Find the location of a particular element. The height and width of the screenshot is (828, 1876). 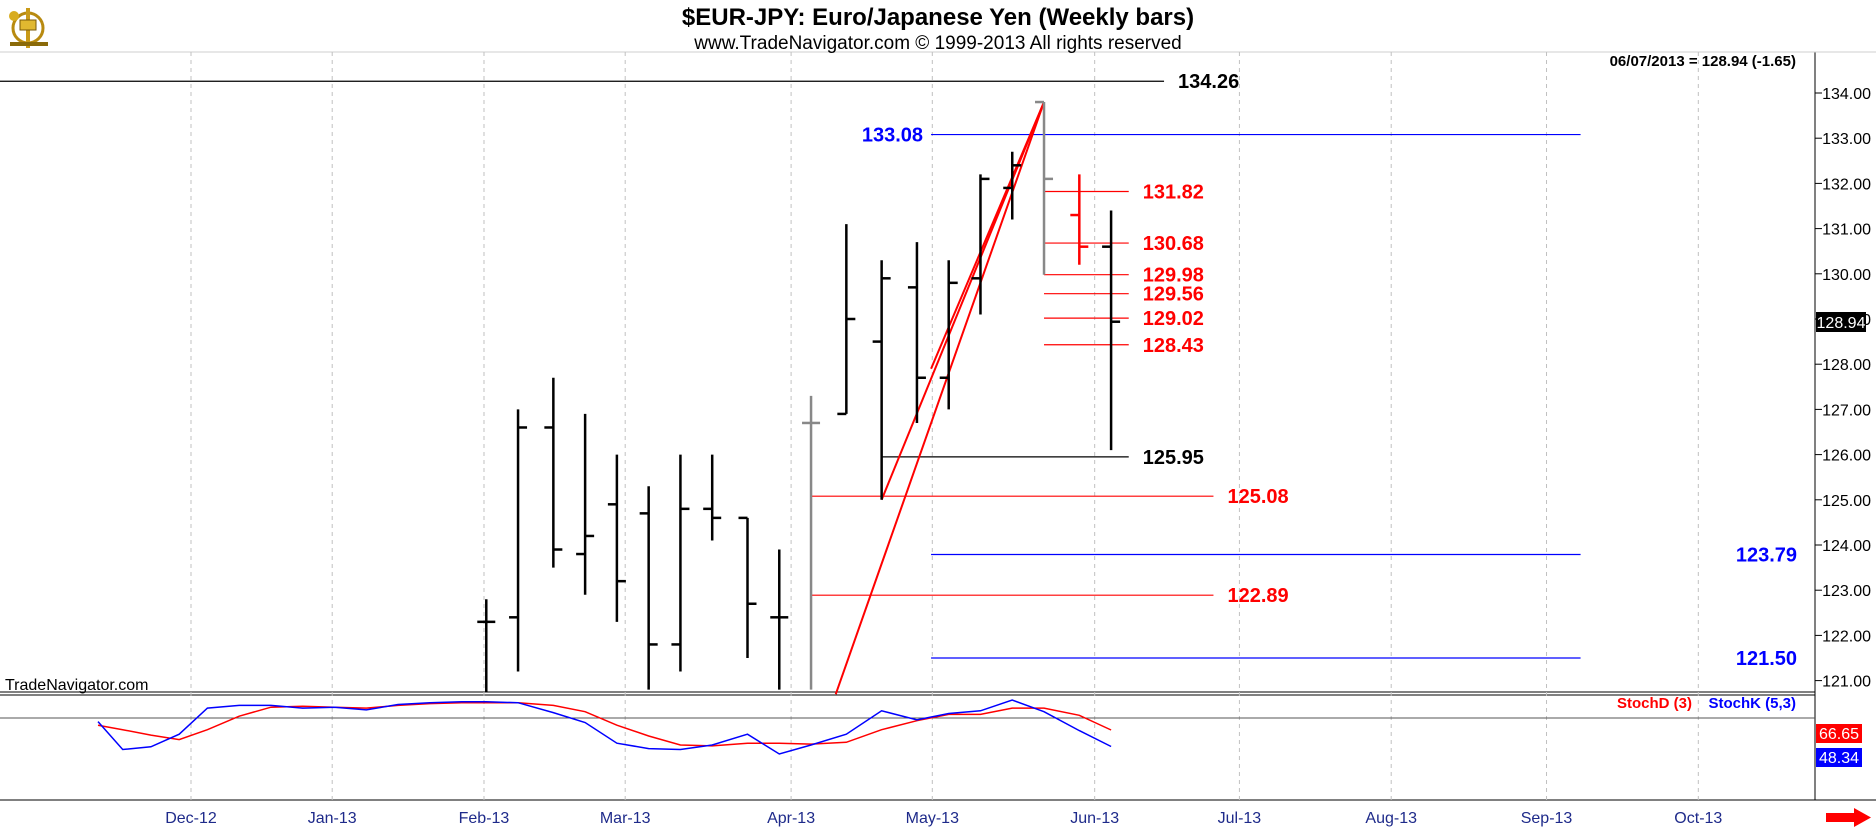

stoch-d-line is located at coordinates (604, 724).